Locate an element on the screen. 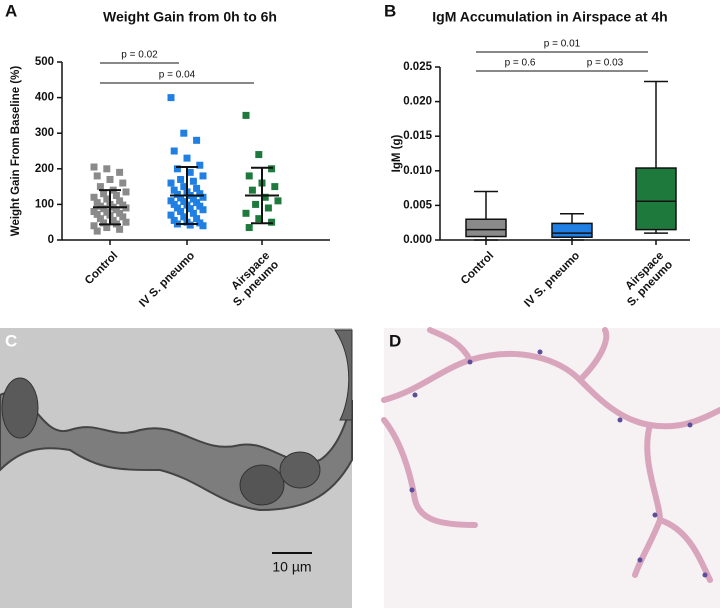 Image resolution: width=720 pixels, height=608 pixels. panel-label: A is located at coordinates (11, 10).